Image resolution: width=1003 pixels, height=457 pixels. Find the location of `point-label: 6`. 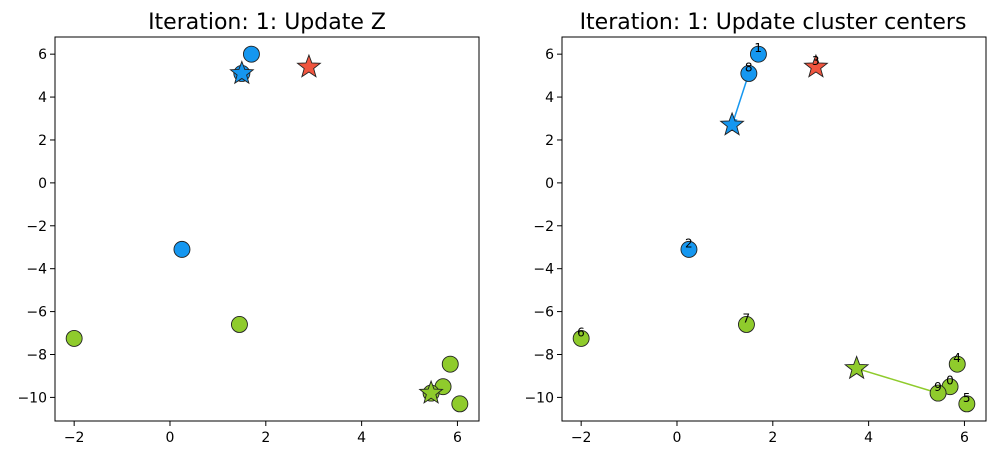

point-label: 6 is located at coordinates (581, 332).